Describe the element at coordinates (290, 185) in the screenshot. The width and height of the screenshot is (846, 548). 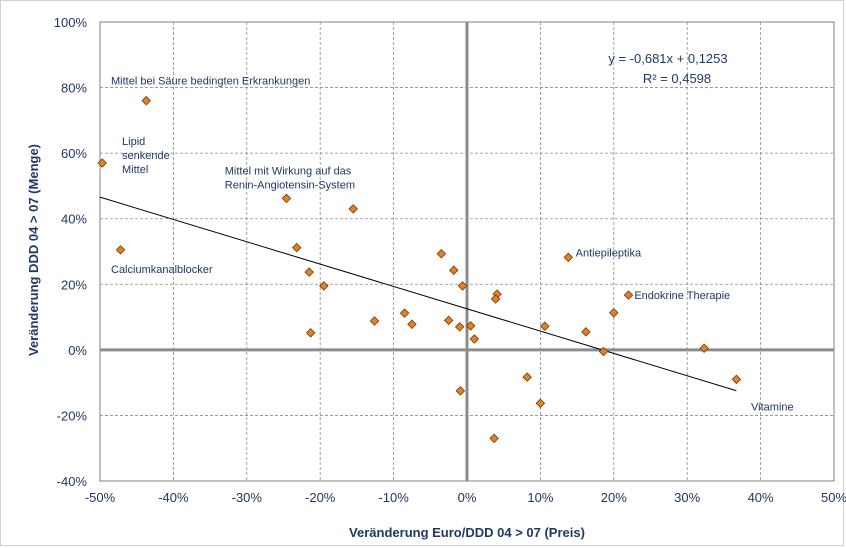
I see `annotation-line: Renin-Angiotensin-System` at that location.